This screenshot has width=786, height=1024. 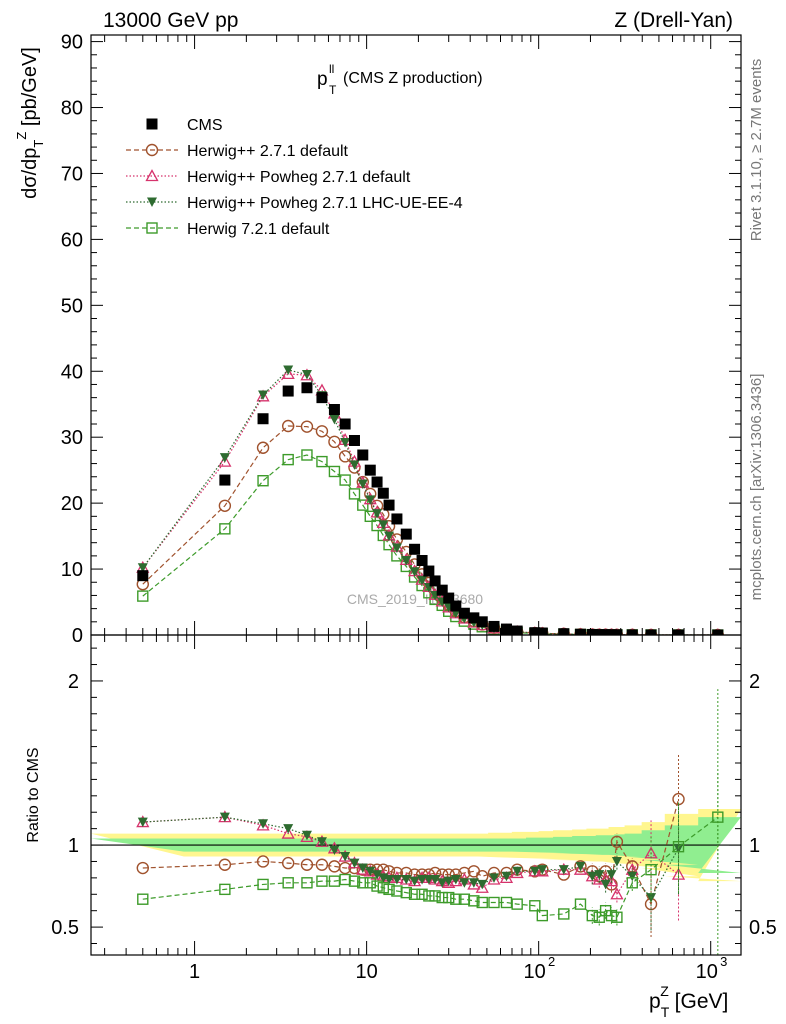 I want to click on ytick-label: 70, so click(x=72, y=174).